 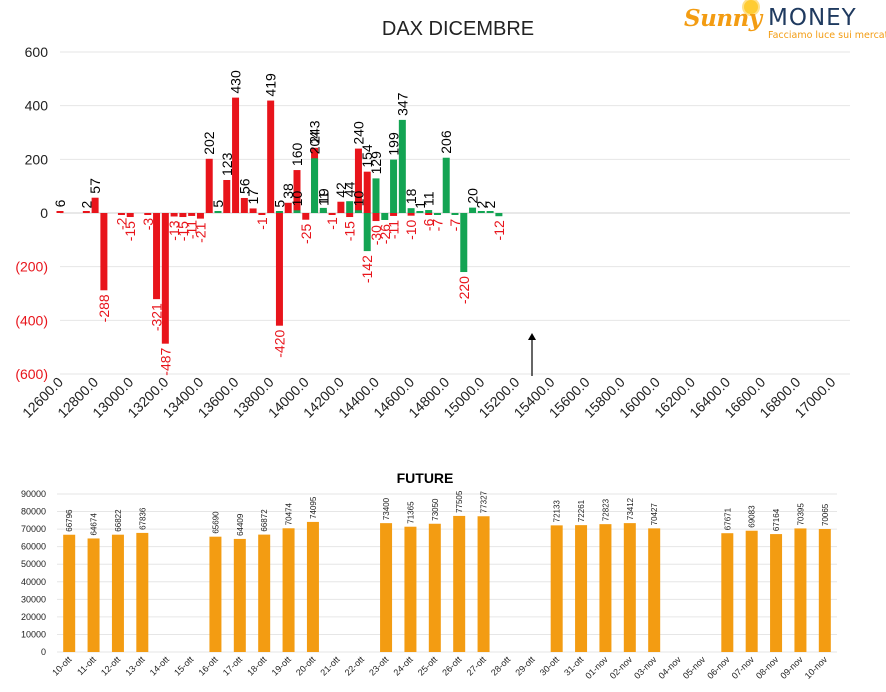 What do you see at coordinates (111, 666) in the screenshot?
I see `future-x-tick-label: 12-ott` at bounding box center [111, 666].